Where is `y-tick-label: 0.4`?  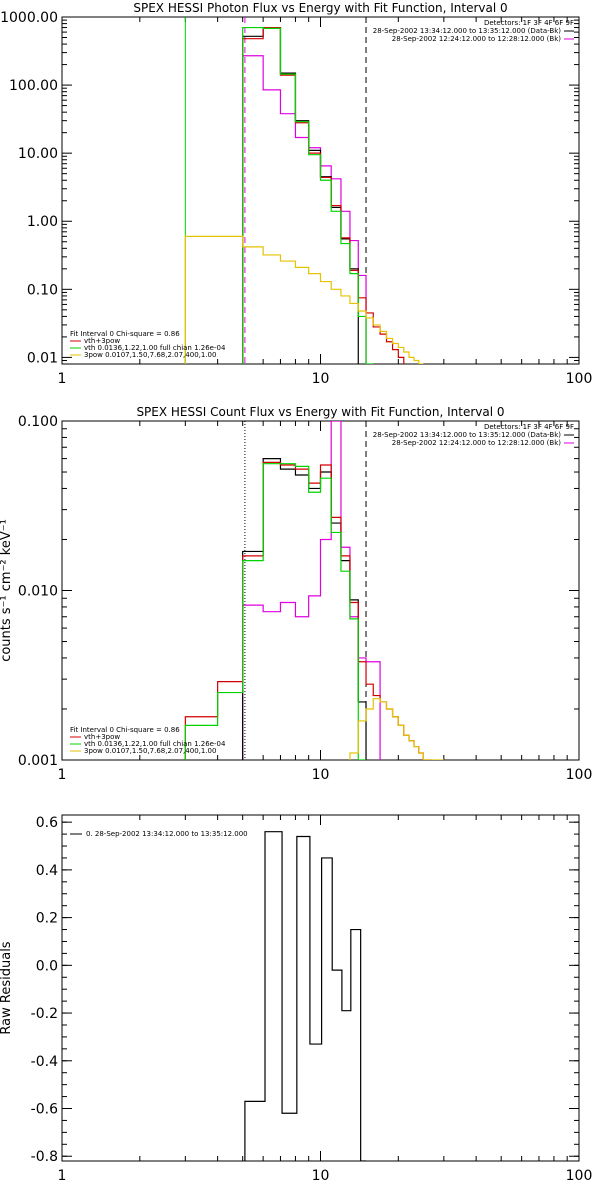 y-tick-label: 0.4 is located at coordinates (47, 871).